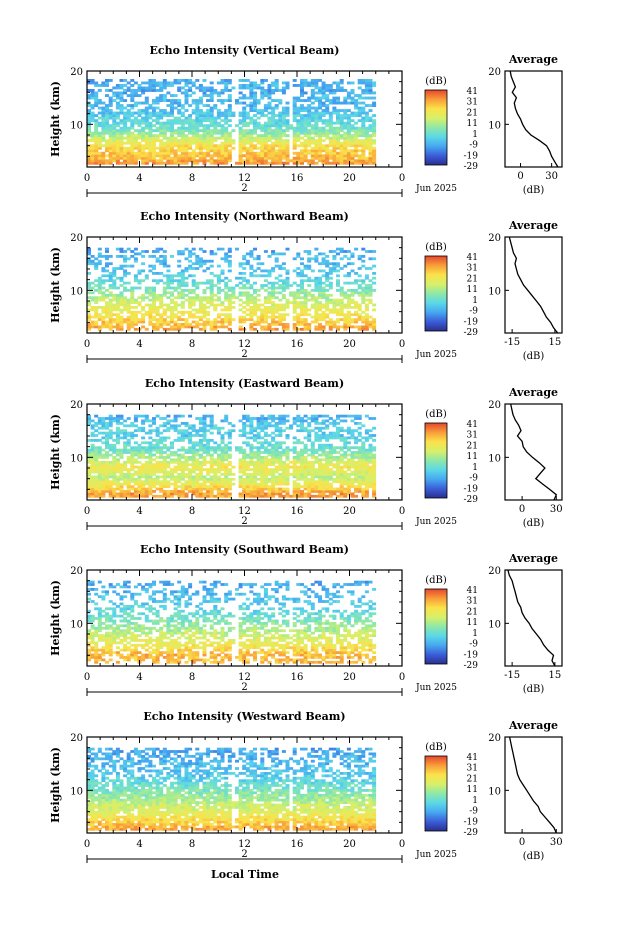  What do you see at coordinates (402, 344) in the screenshot?
I see `x-tick-label: 0` at bounding box center [402, 344].